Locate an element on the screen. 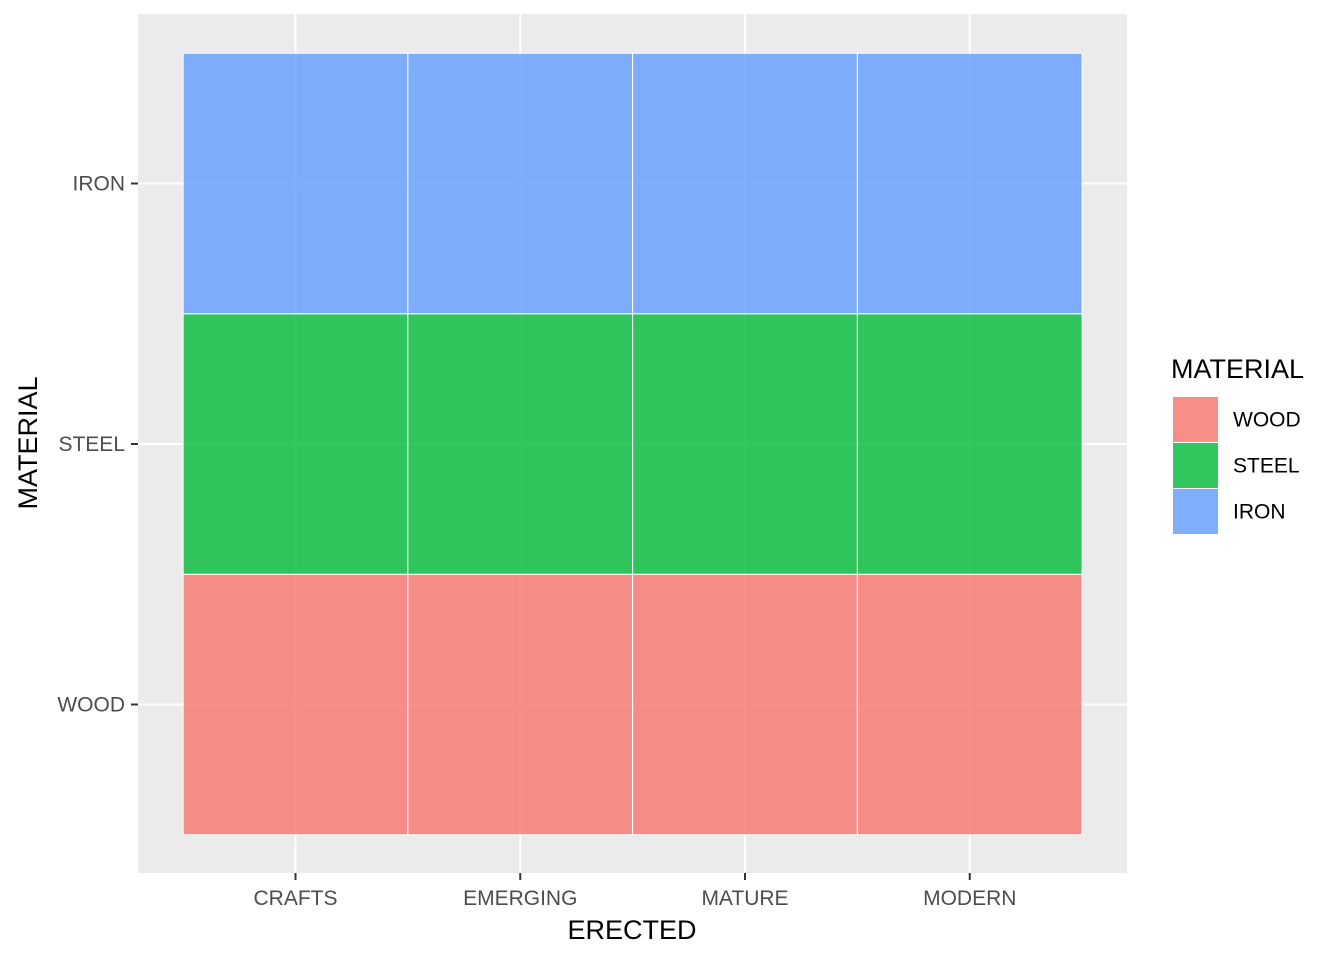  legend-title: MATERIAL is located at coordinates (1237, 369).